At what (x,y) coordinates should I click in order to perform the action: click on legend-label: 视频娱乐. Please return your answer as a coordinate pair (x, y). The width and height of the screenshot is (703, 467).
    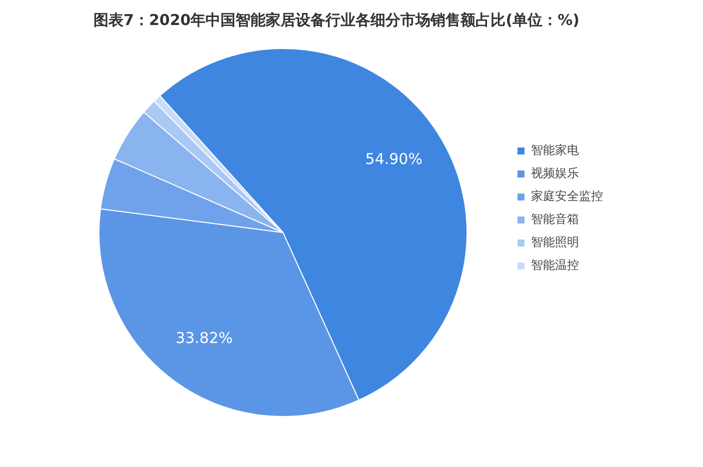
    Looking at the image, I should click on (555, 173).